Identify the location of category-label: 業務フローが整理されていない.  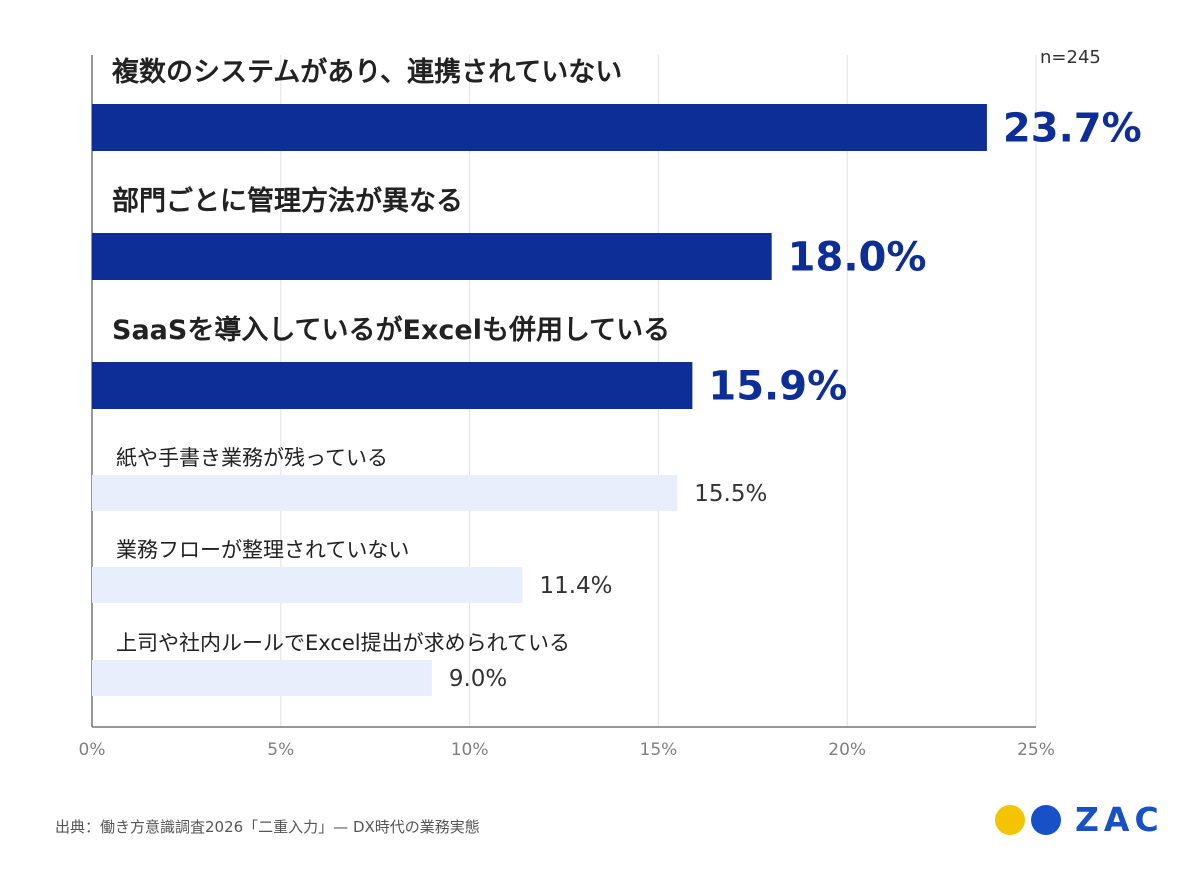
(262, 550).